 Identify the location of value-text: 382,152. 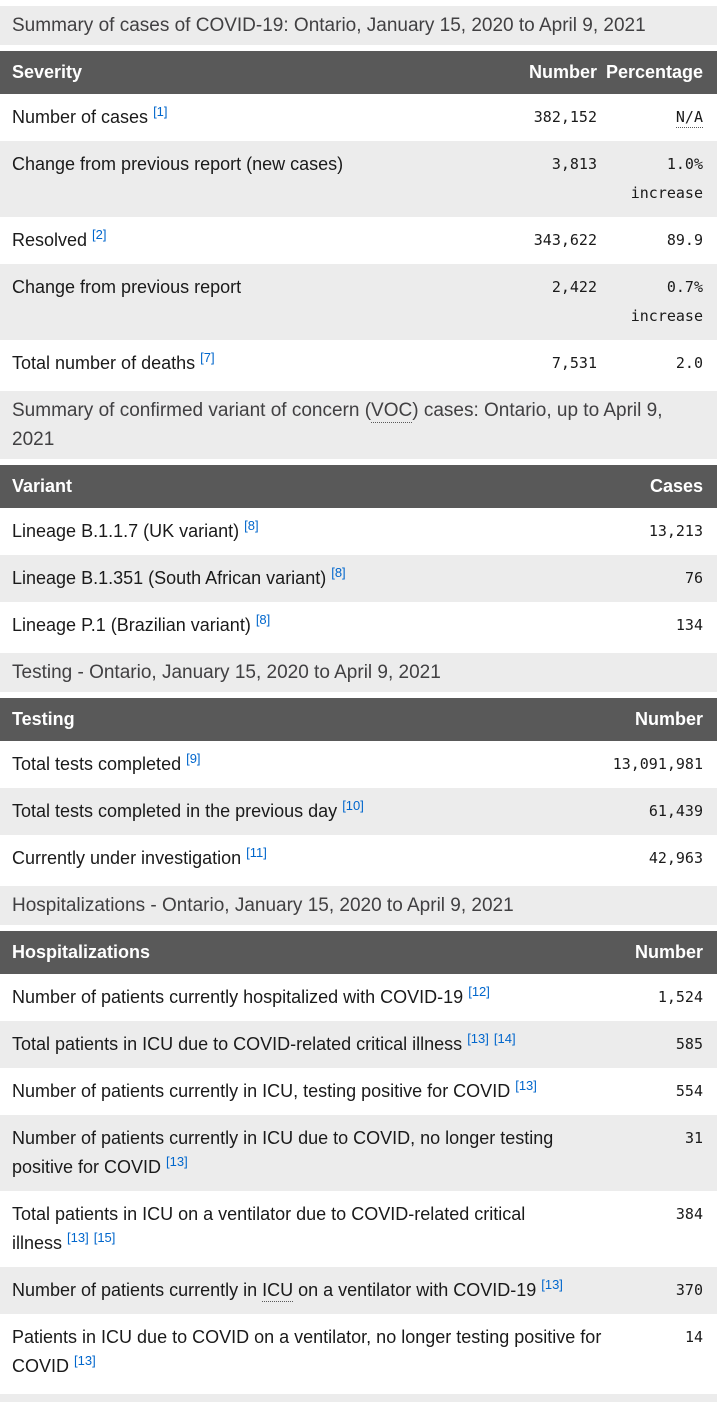
(565, 117).